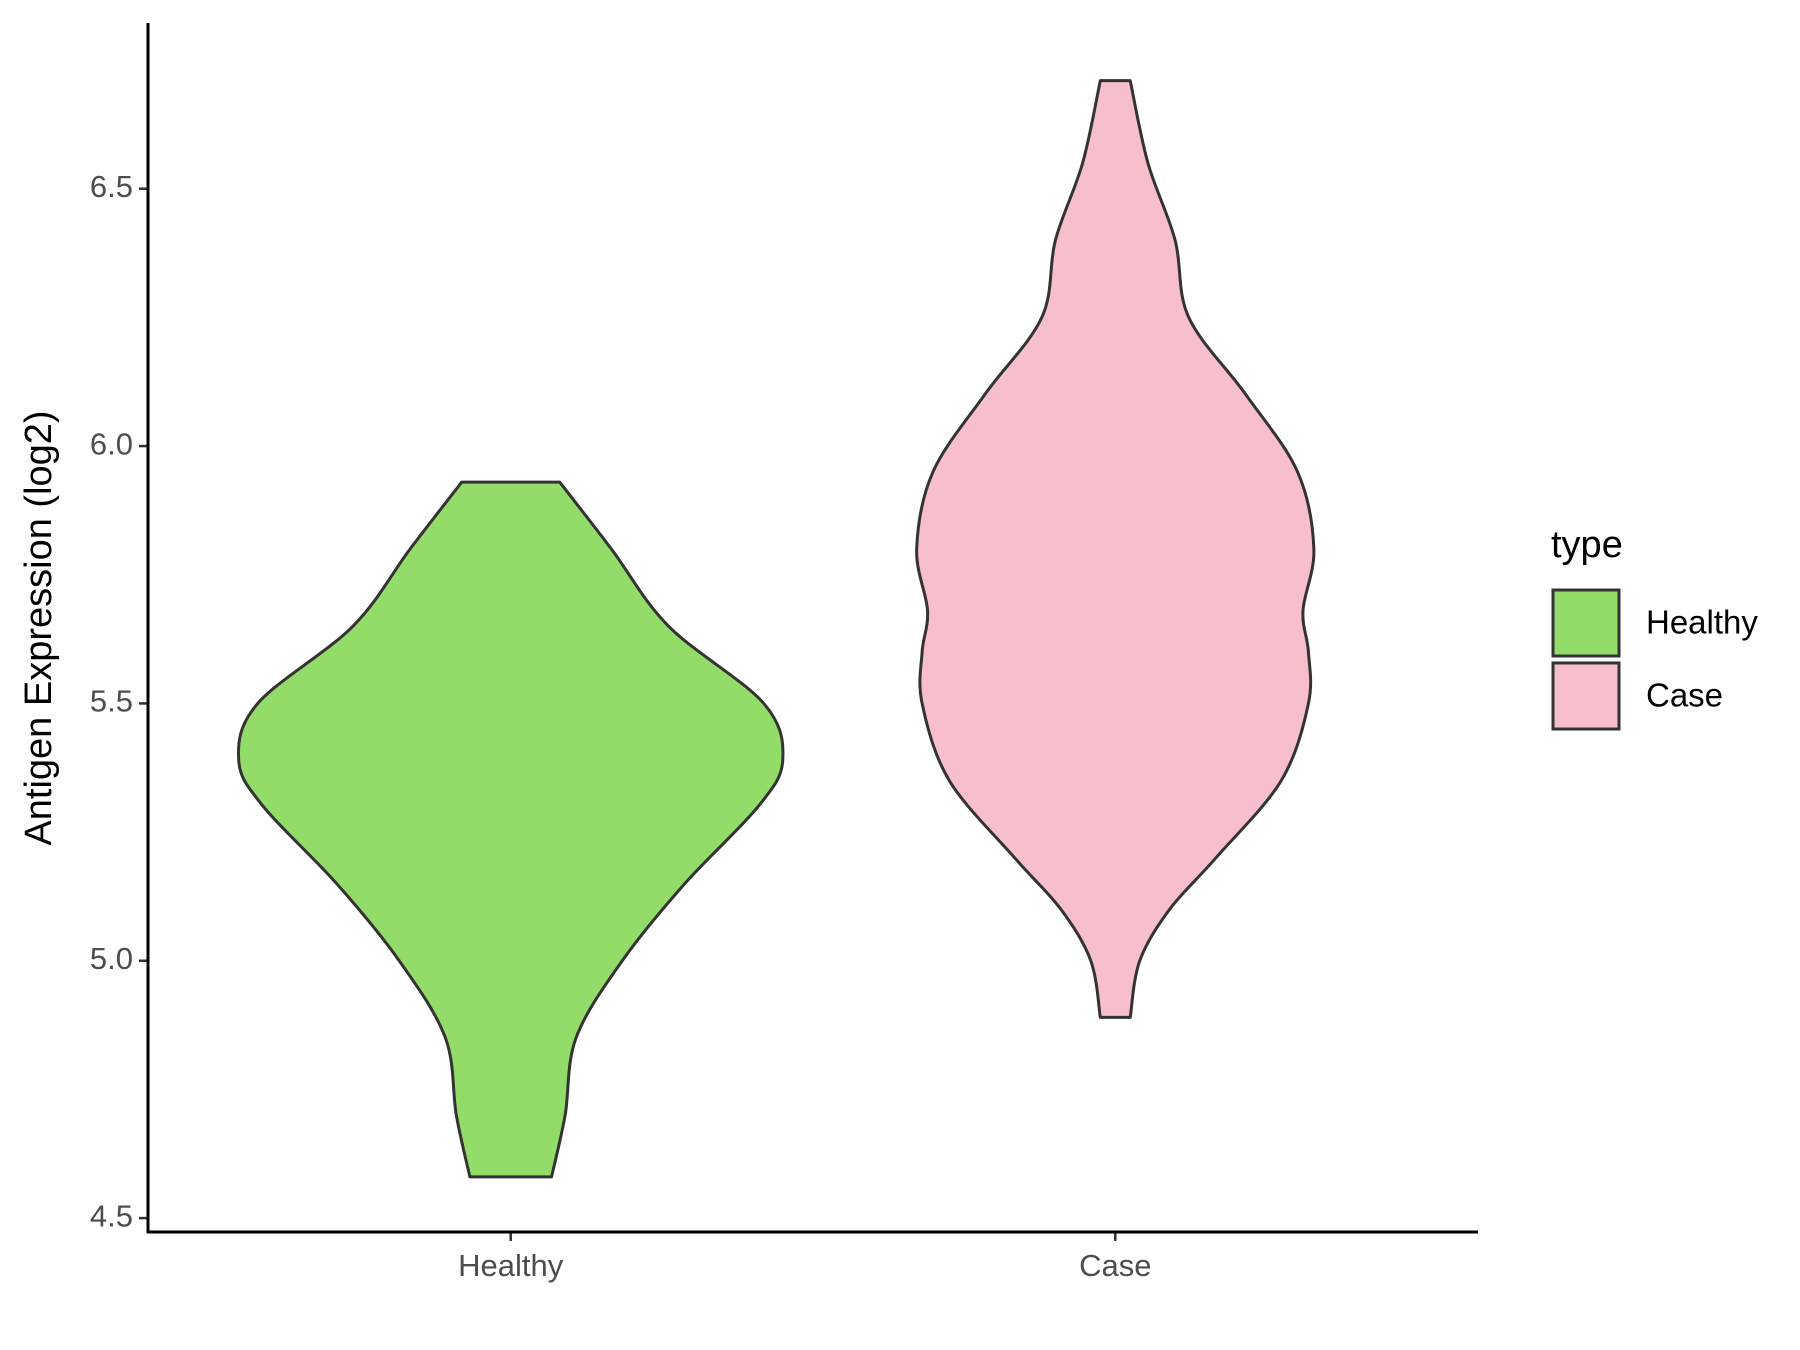 The image size is (1800, 1350). I want to click on y-tick-label: 5.5, so click(111, 701).